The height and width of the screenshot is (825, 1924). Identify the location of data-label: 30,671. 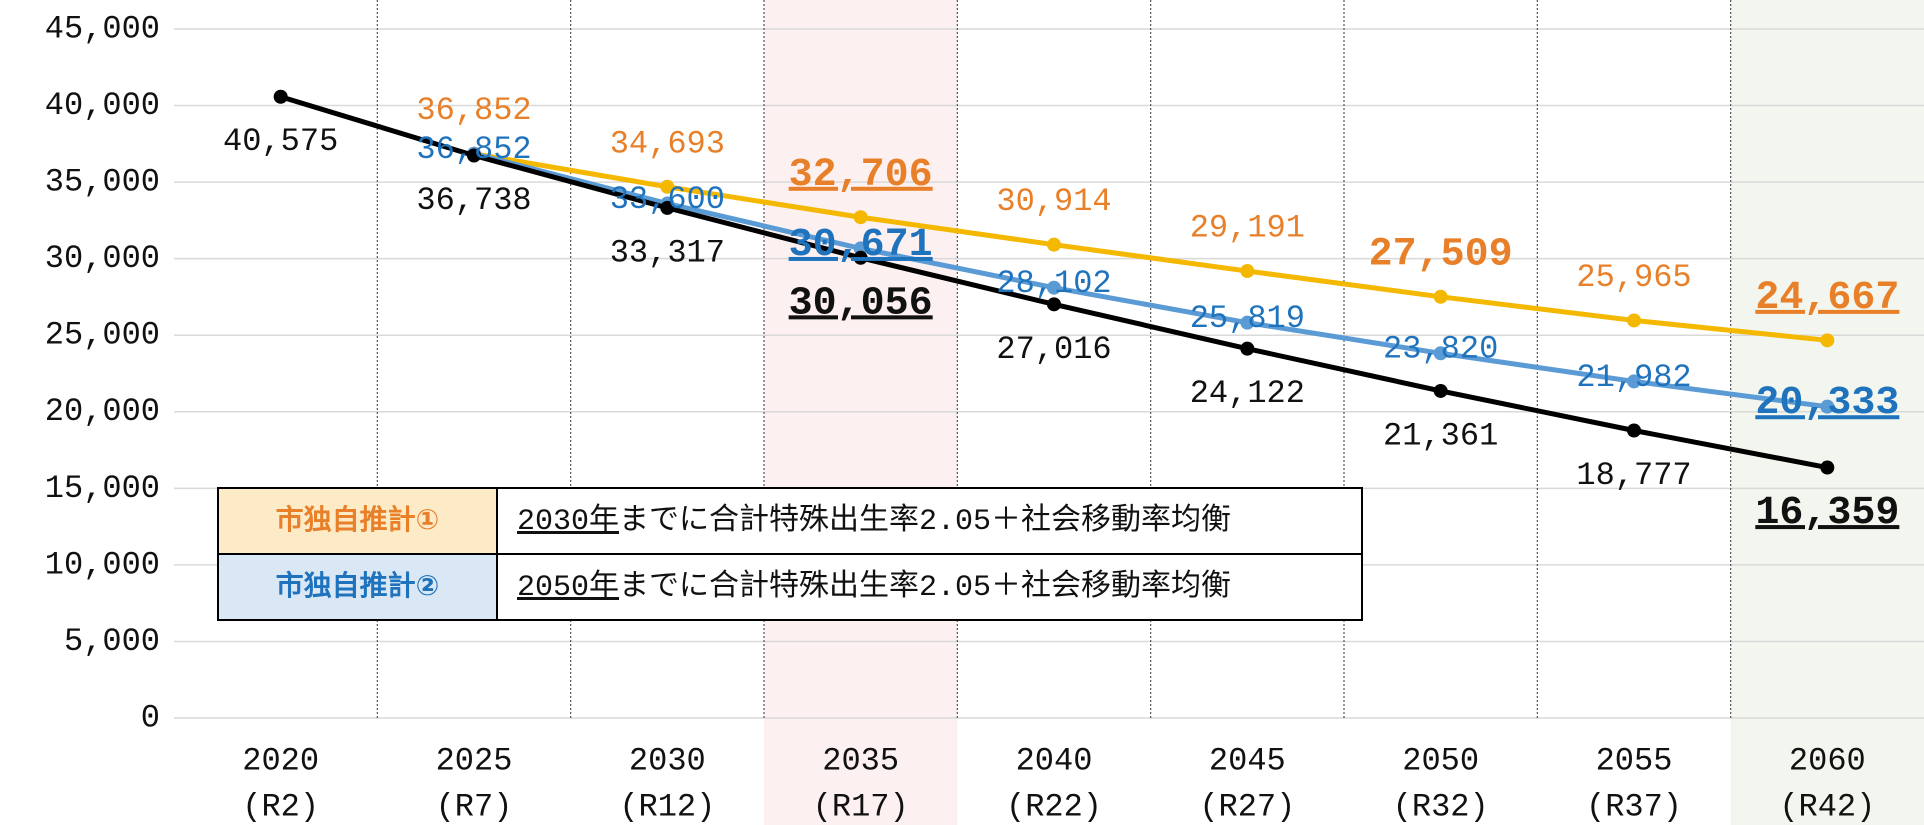
(861, 245).